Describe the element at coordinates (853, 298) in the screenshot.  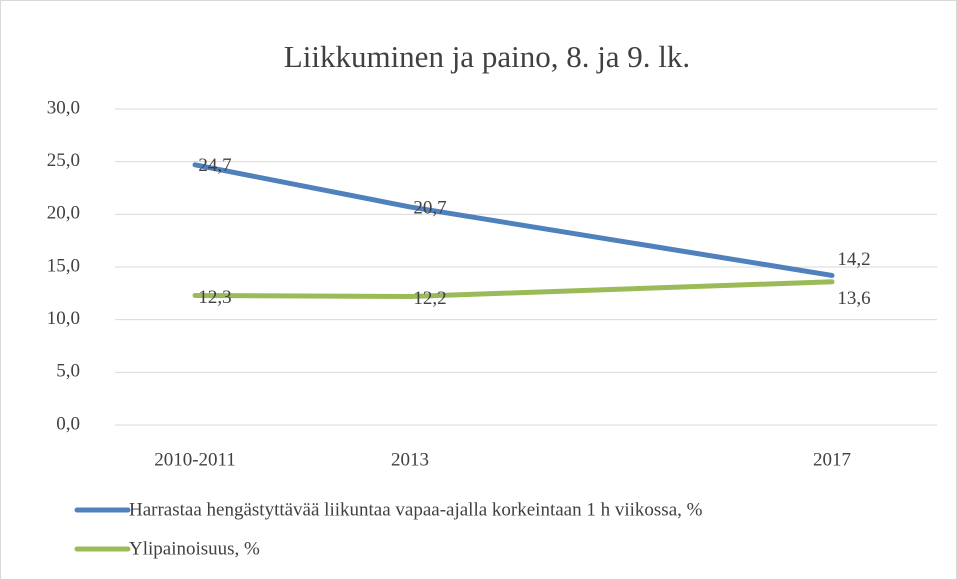
I see `data-label: 13,6` at that location.